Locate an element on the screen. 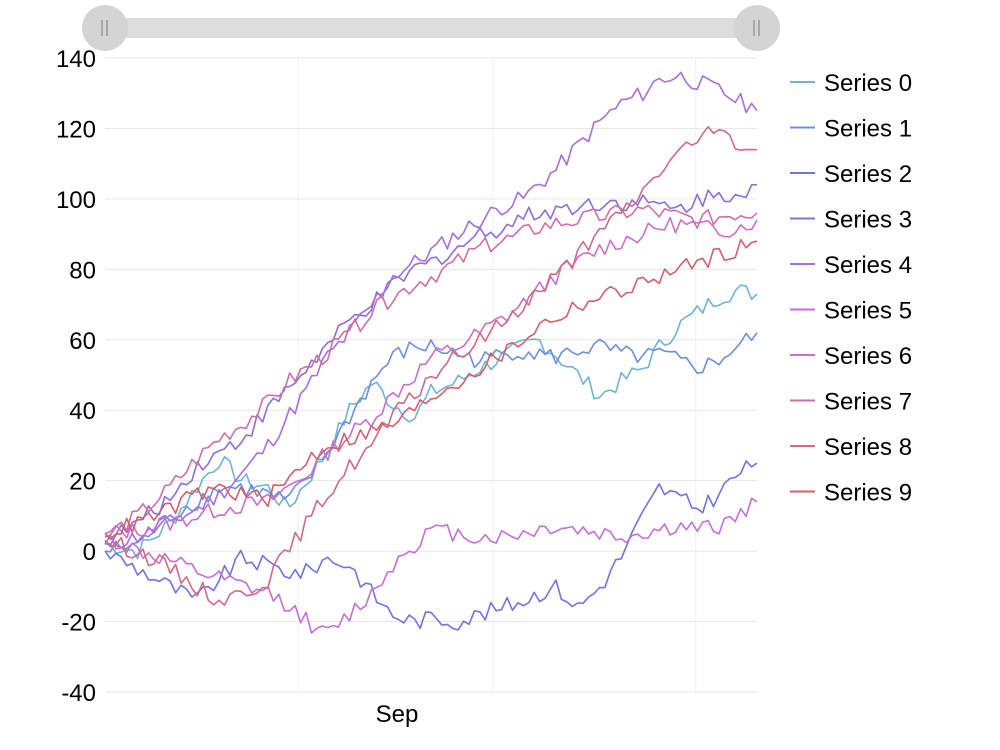 The height and width of the screenshot is (750, 1000). legend-label: Series 7 is located at coordinates (868, 402).